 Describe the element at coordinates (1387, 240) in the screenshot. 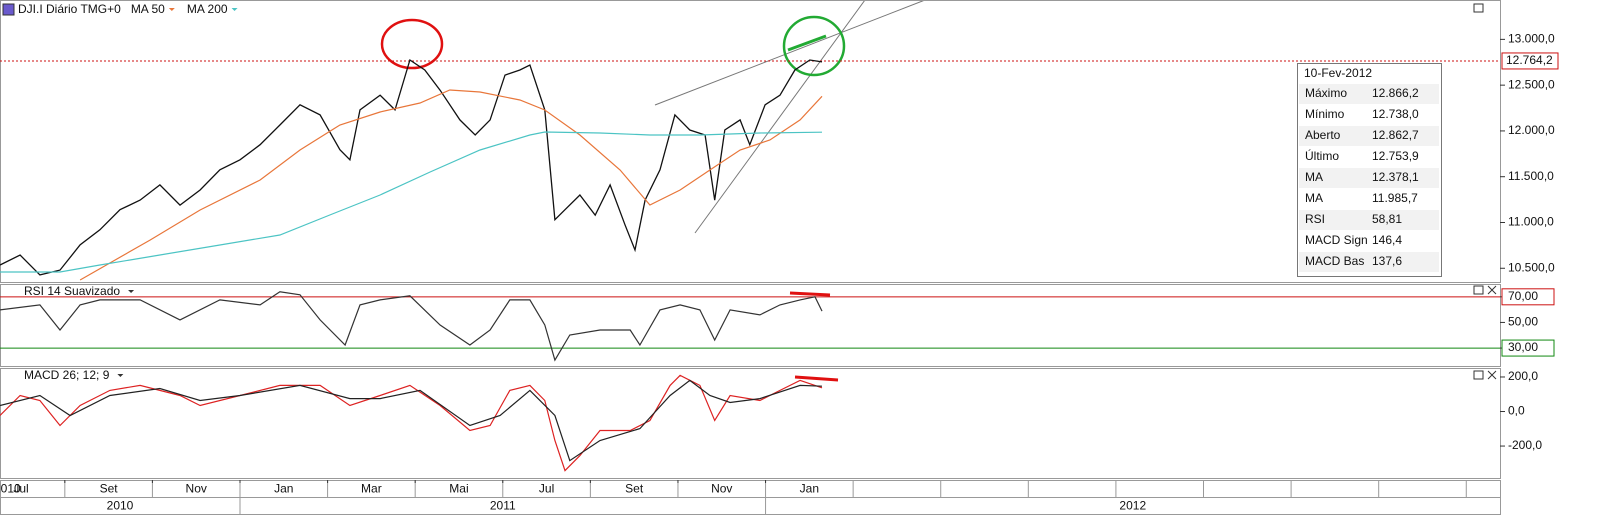

I see `info-value: 146,4` at that location.